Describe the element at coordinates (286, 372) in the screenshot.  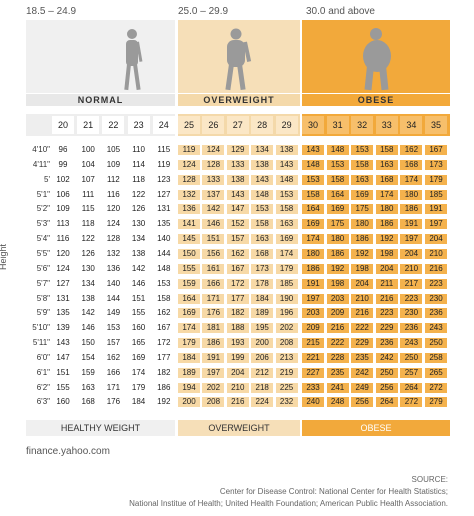
I see `weight-cell: 219` at that location.